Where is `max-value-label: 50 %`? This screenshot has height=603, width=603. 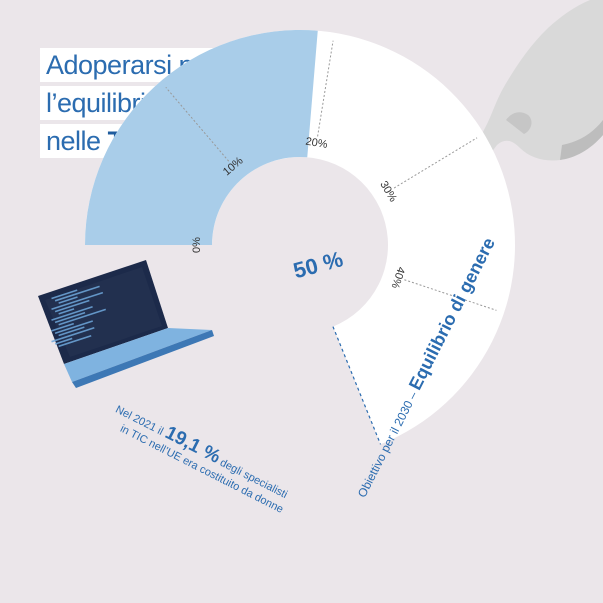 max-value-label: 50 % is located at coordinates (318, 264).